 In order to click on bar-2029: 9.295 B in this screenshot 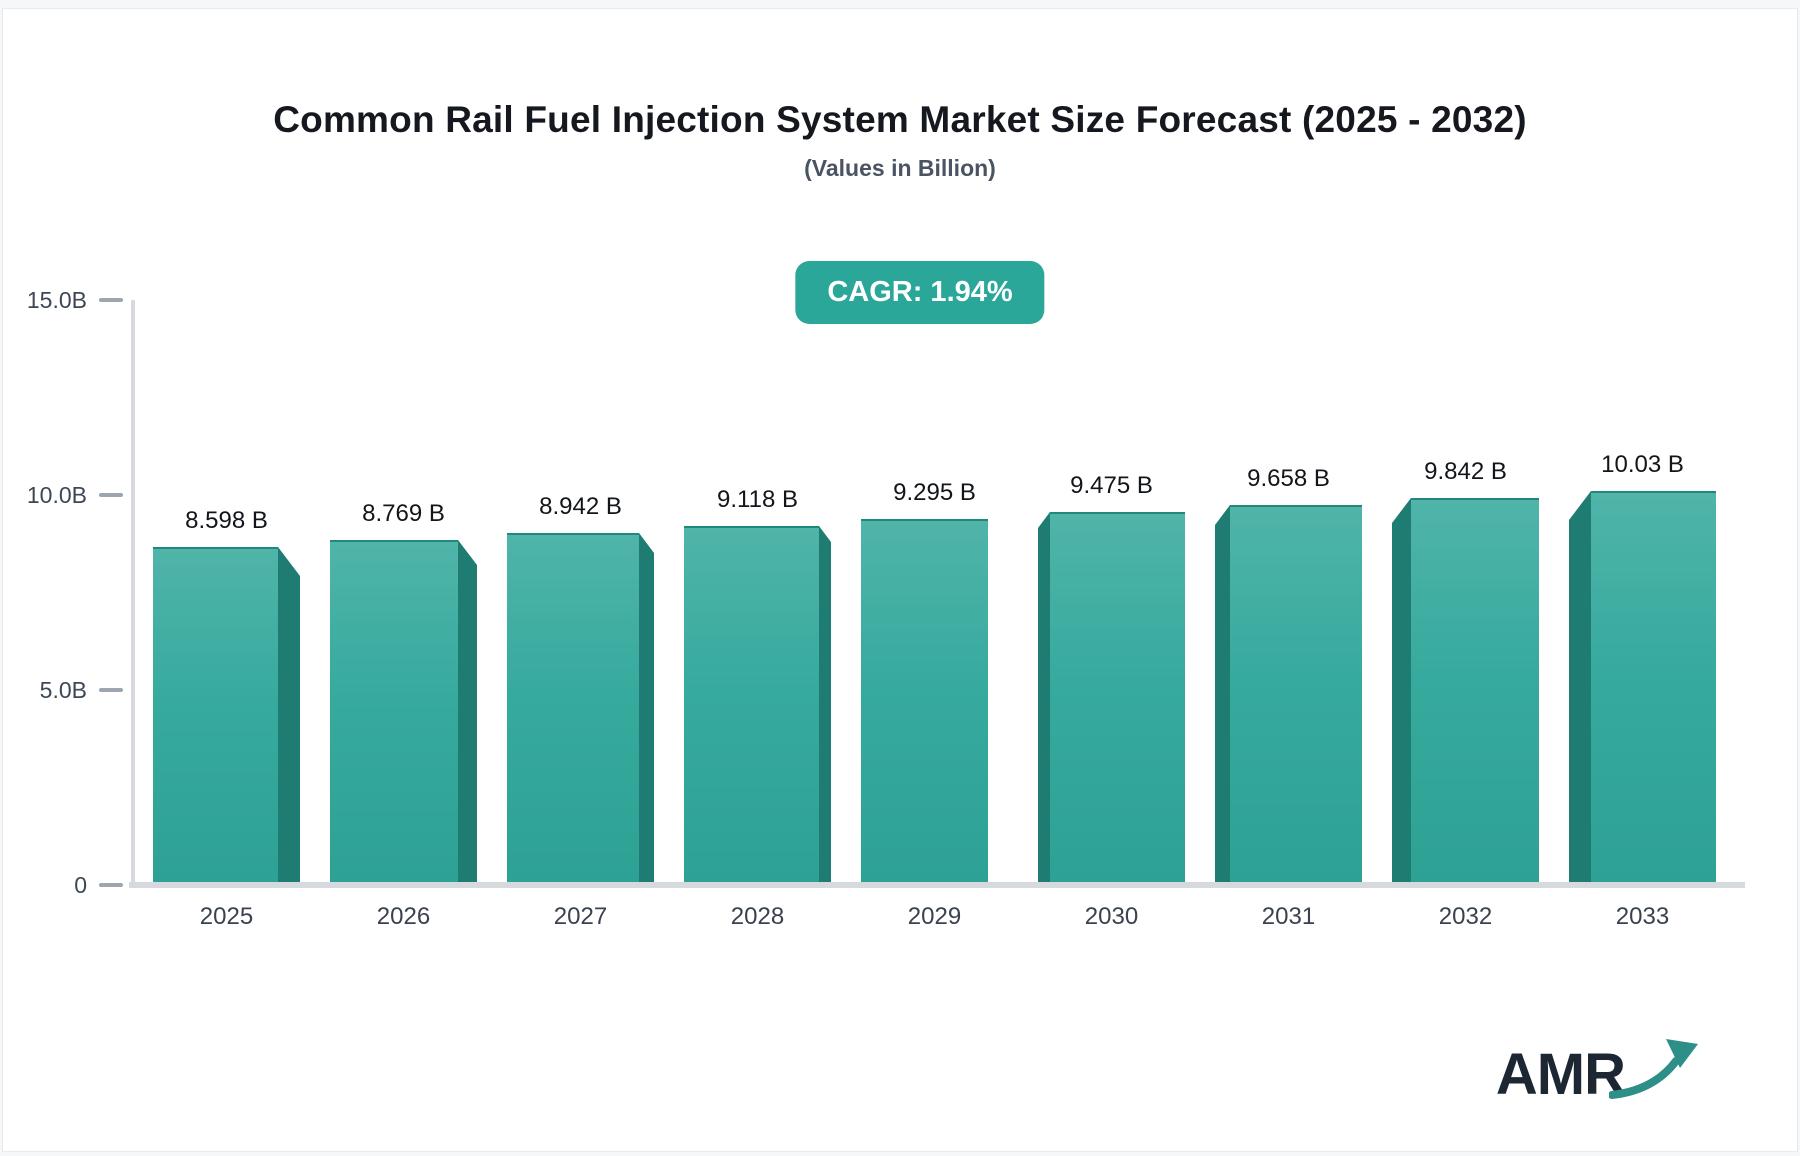, I will do `click(934, 680)`.